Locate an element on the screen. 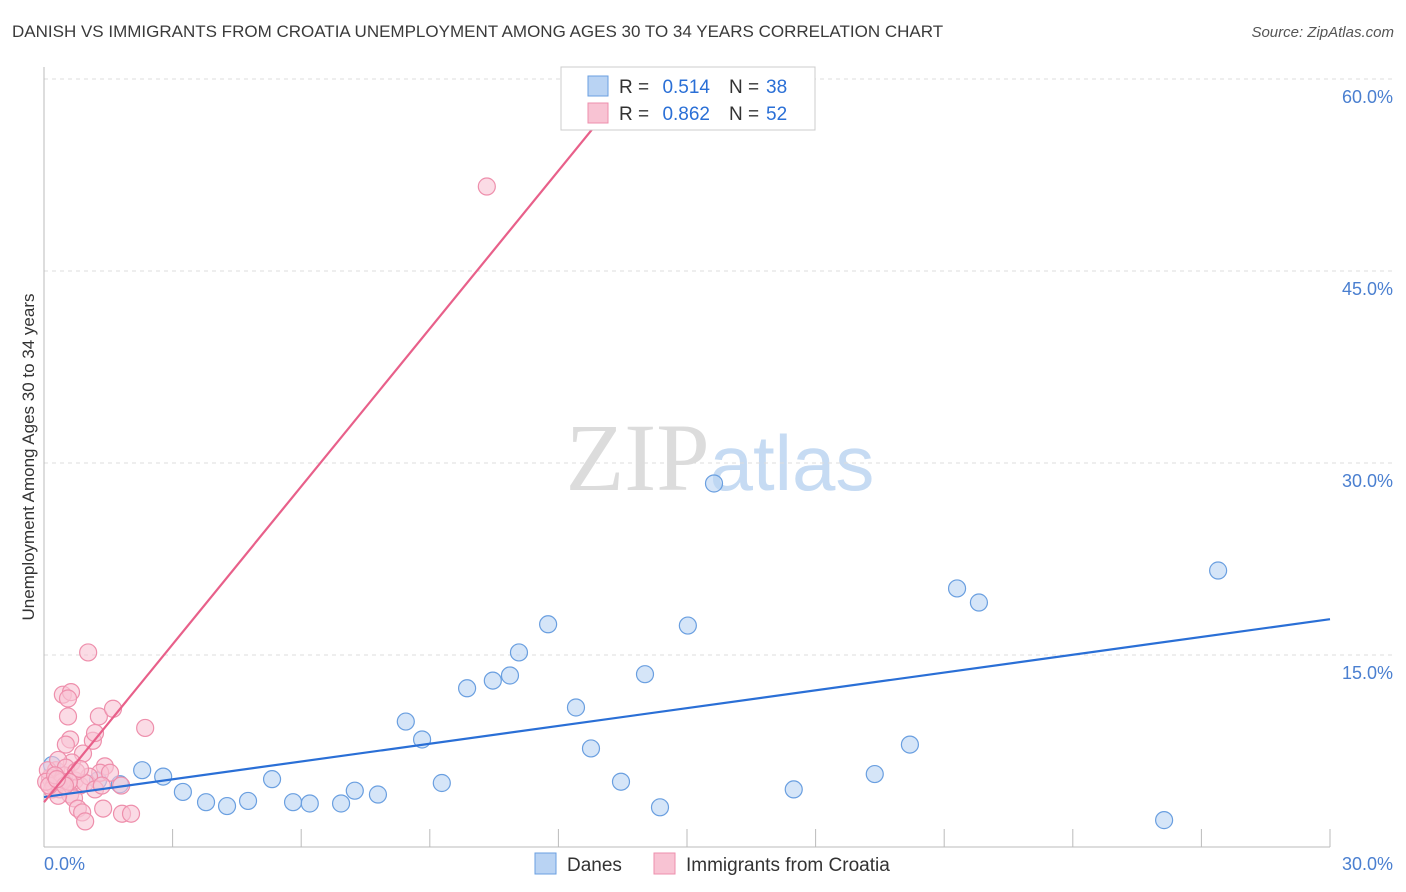 The height and width of the screenshot is (892, 1406). watermark: ZIPatlas is located at coordinates (720, 457).